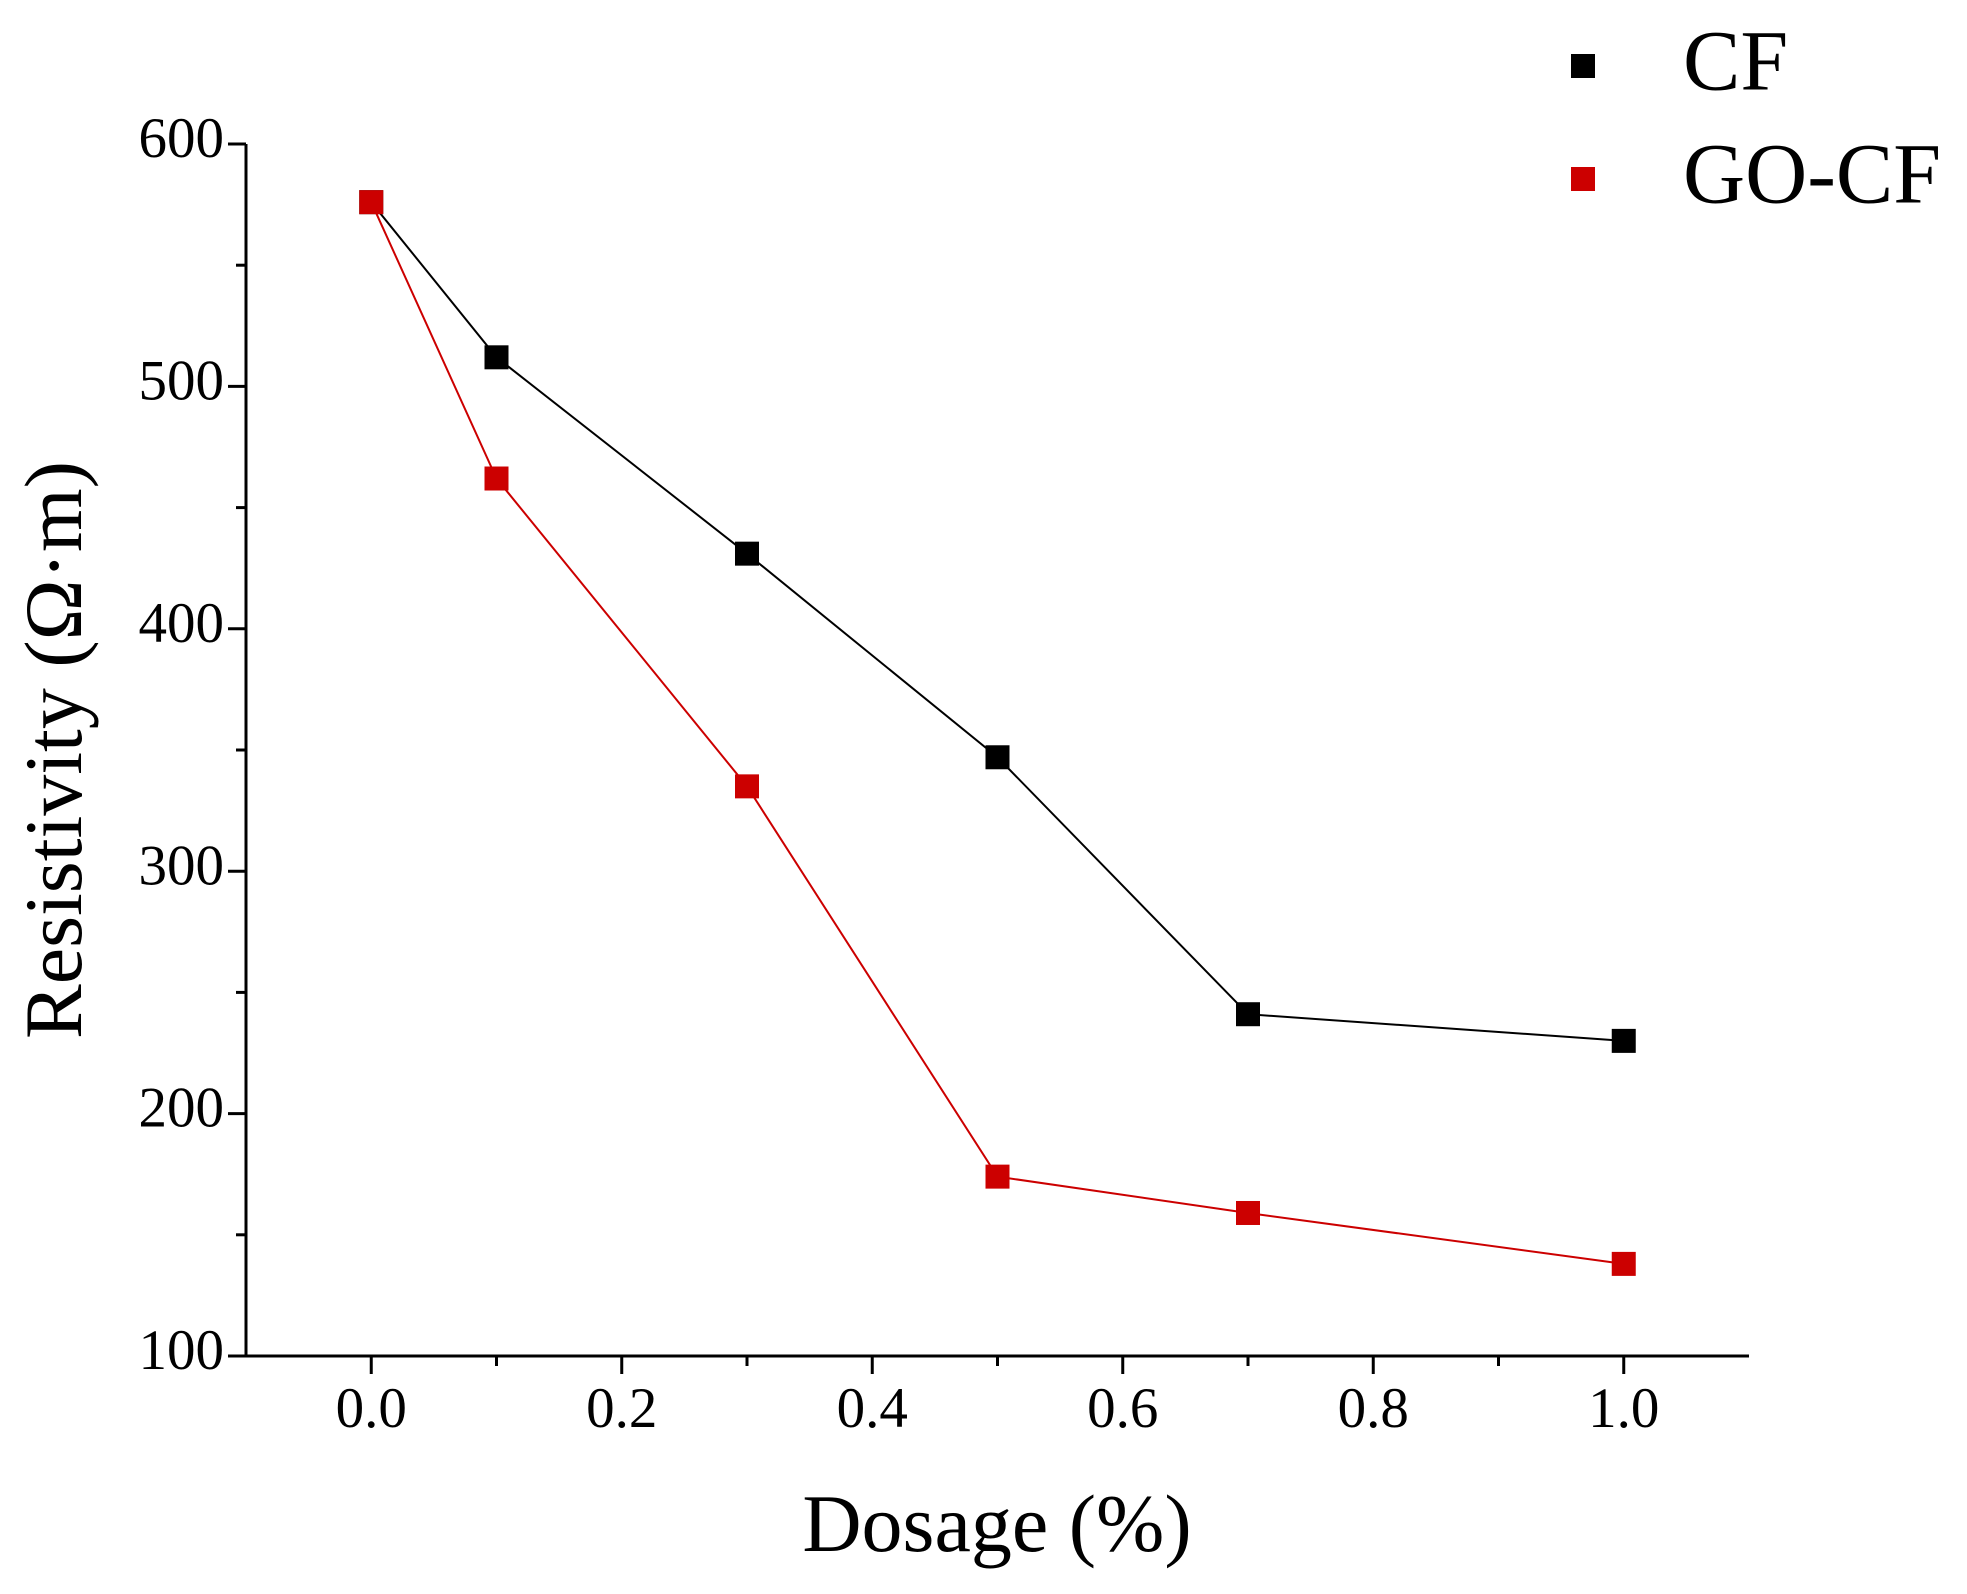 The image size is (1967, 1594). Describe the element at coordinates (1812, 174) in the screenshot. I see `legend-label: GO-CF` at that location.